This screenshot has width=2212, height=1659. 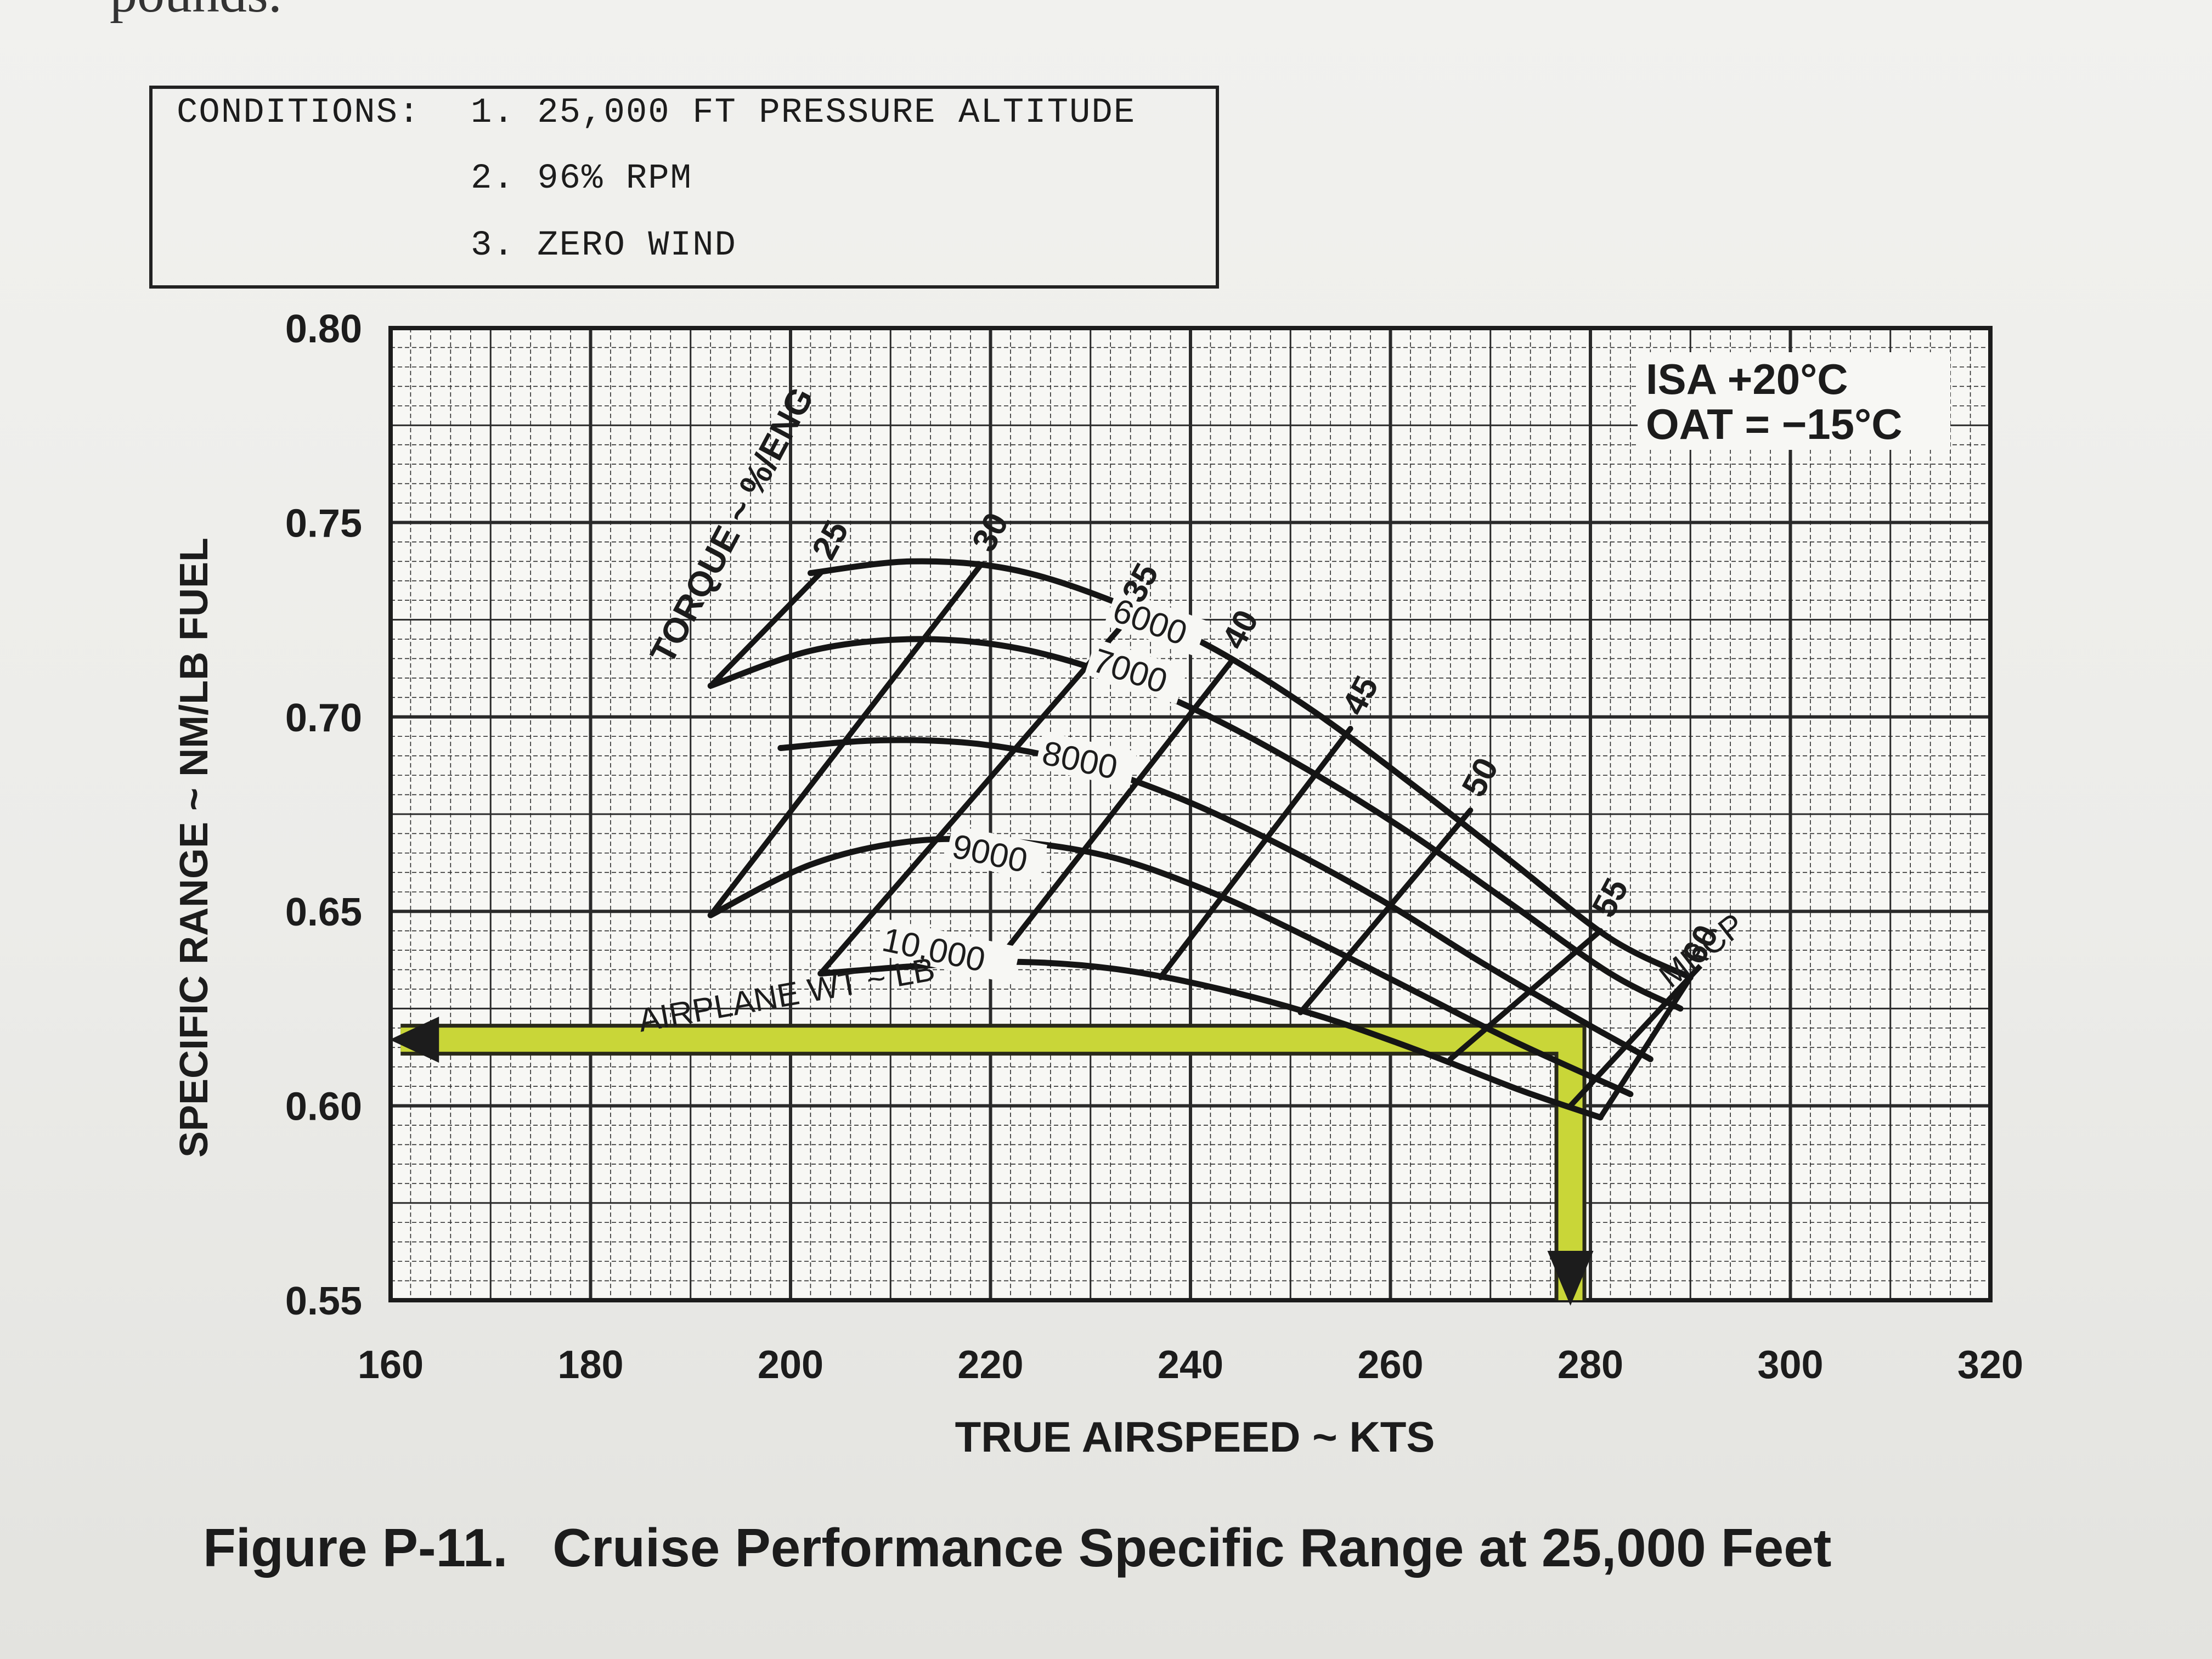 I want to click on example-path, so click(x=991, y=1164).